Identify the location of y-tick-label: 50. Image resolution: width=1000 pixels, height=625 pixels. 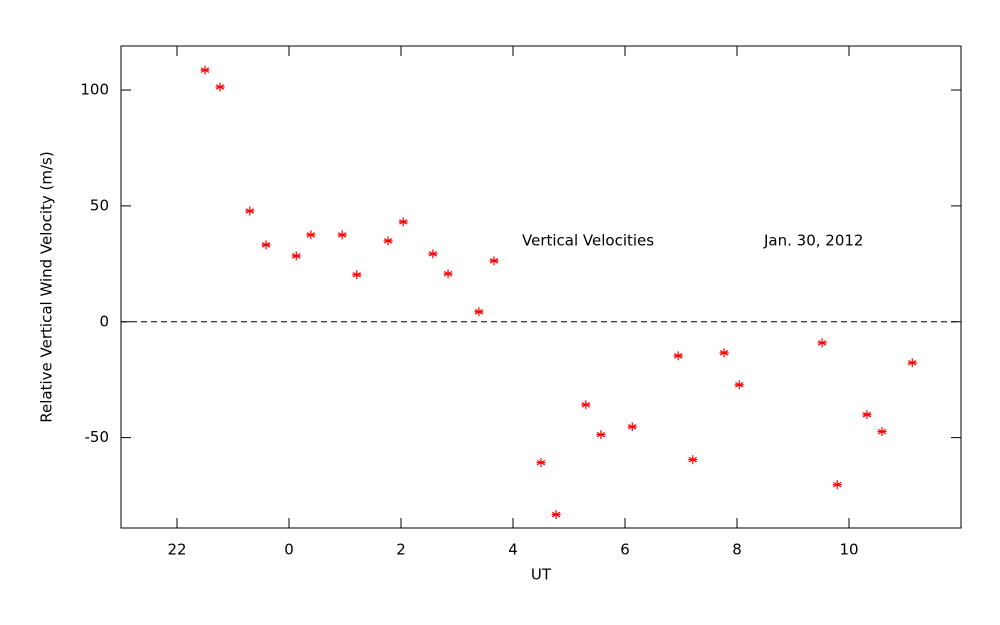
(99, 205).